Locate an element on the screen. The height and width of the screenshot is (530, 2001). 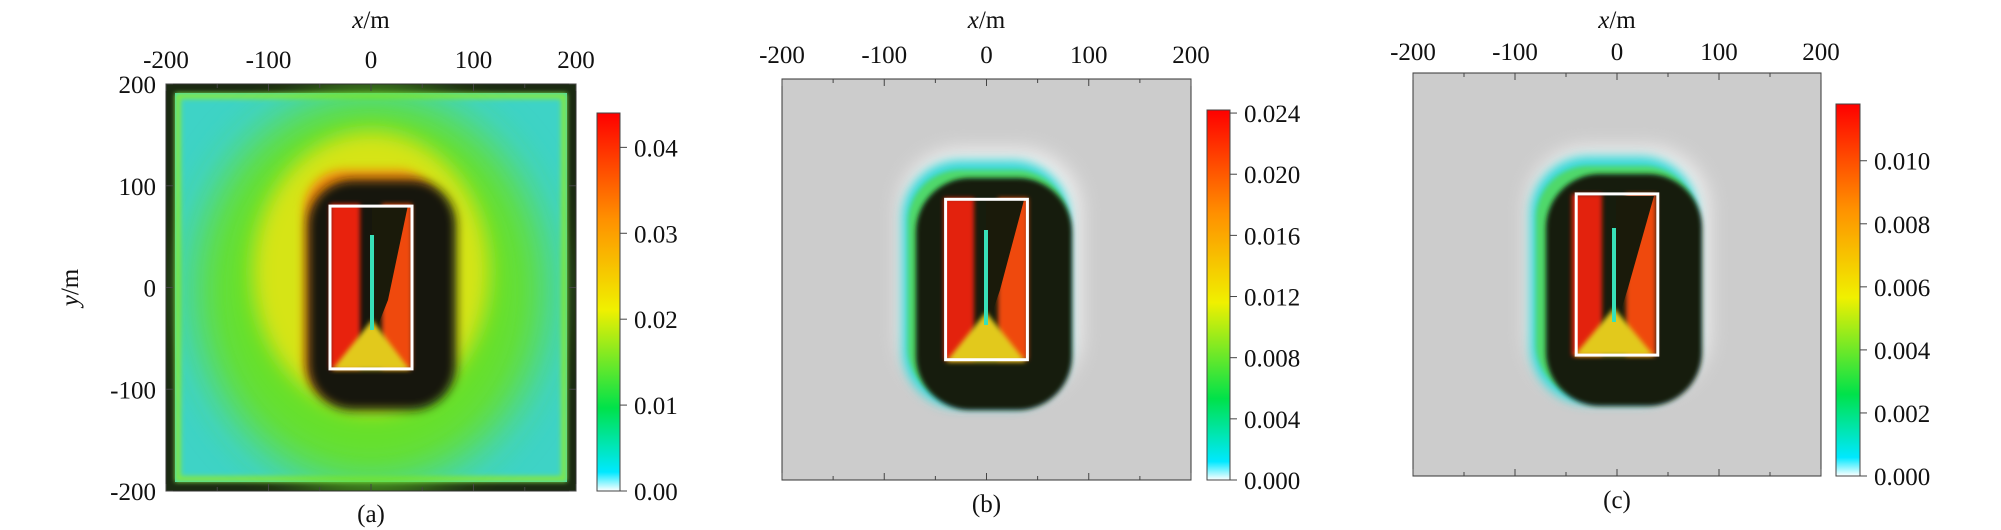
y-tick-label: -100 is located at coordinates (133, 390).